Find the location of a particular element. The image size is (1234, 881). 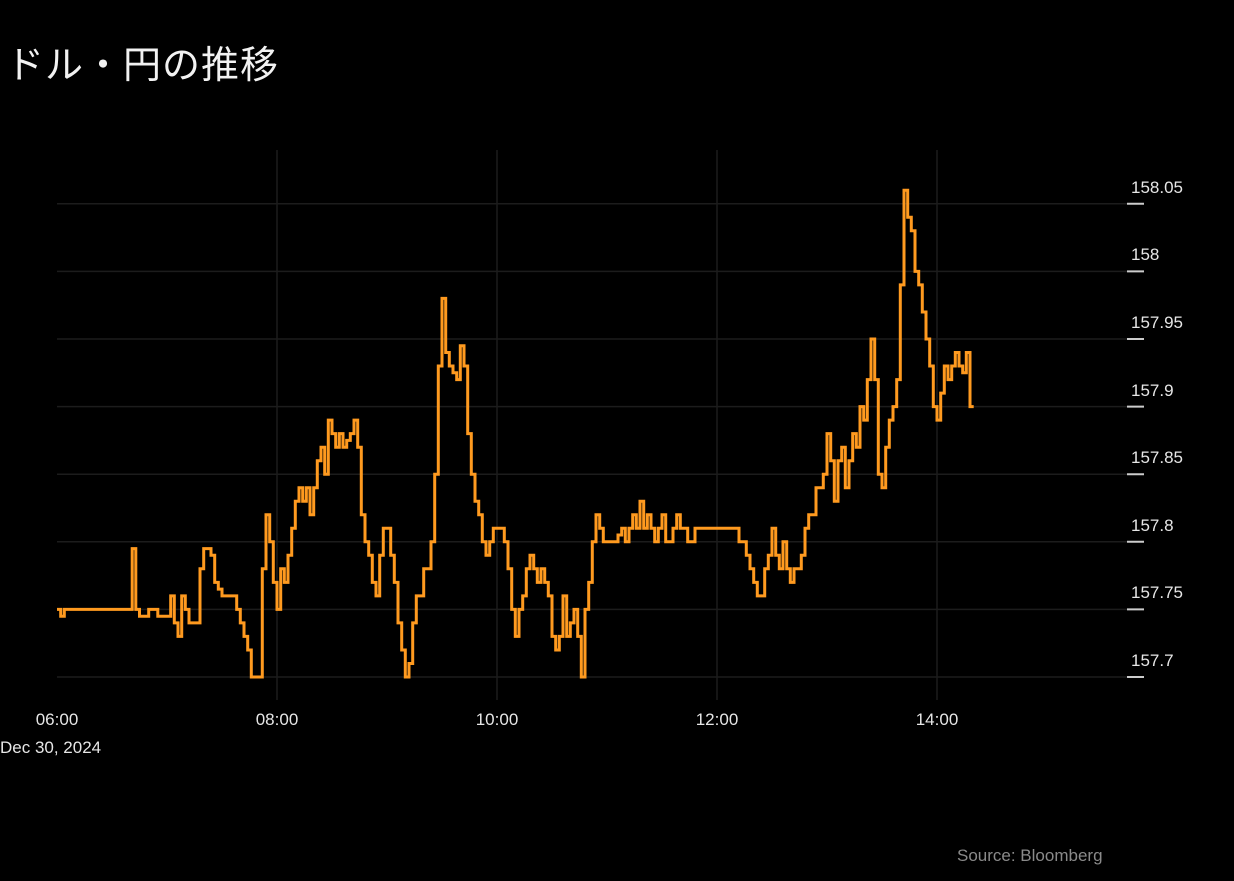

y-tick-label: 157.8 is located at coordinates (1152, 525).